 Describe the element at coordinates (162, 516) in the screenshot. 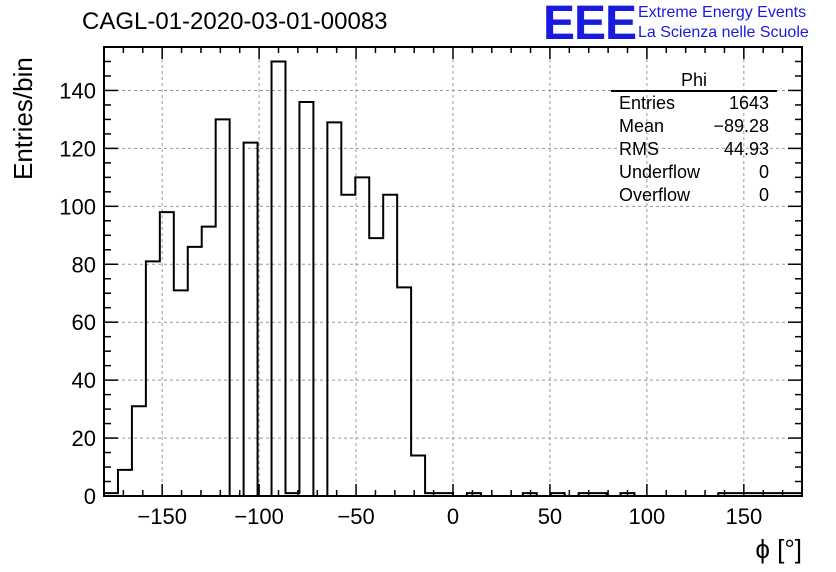

I see `x-tick-label: −150` at that location.